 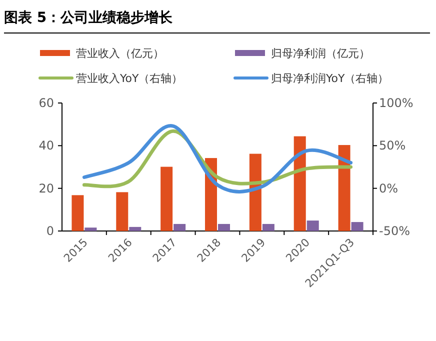 I want to click on legend-label: 营业收入YoY（右轴）, so click(x=129, y=78).